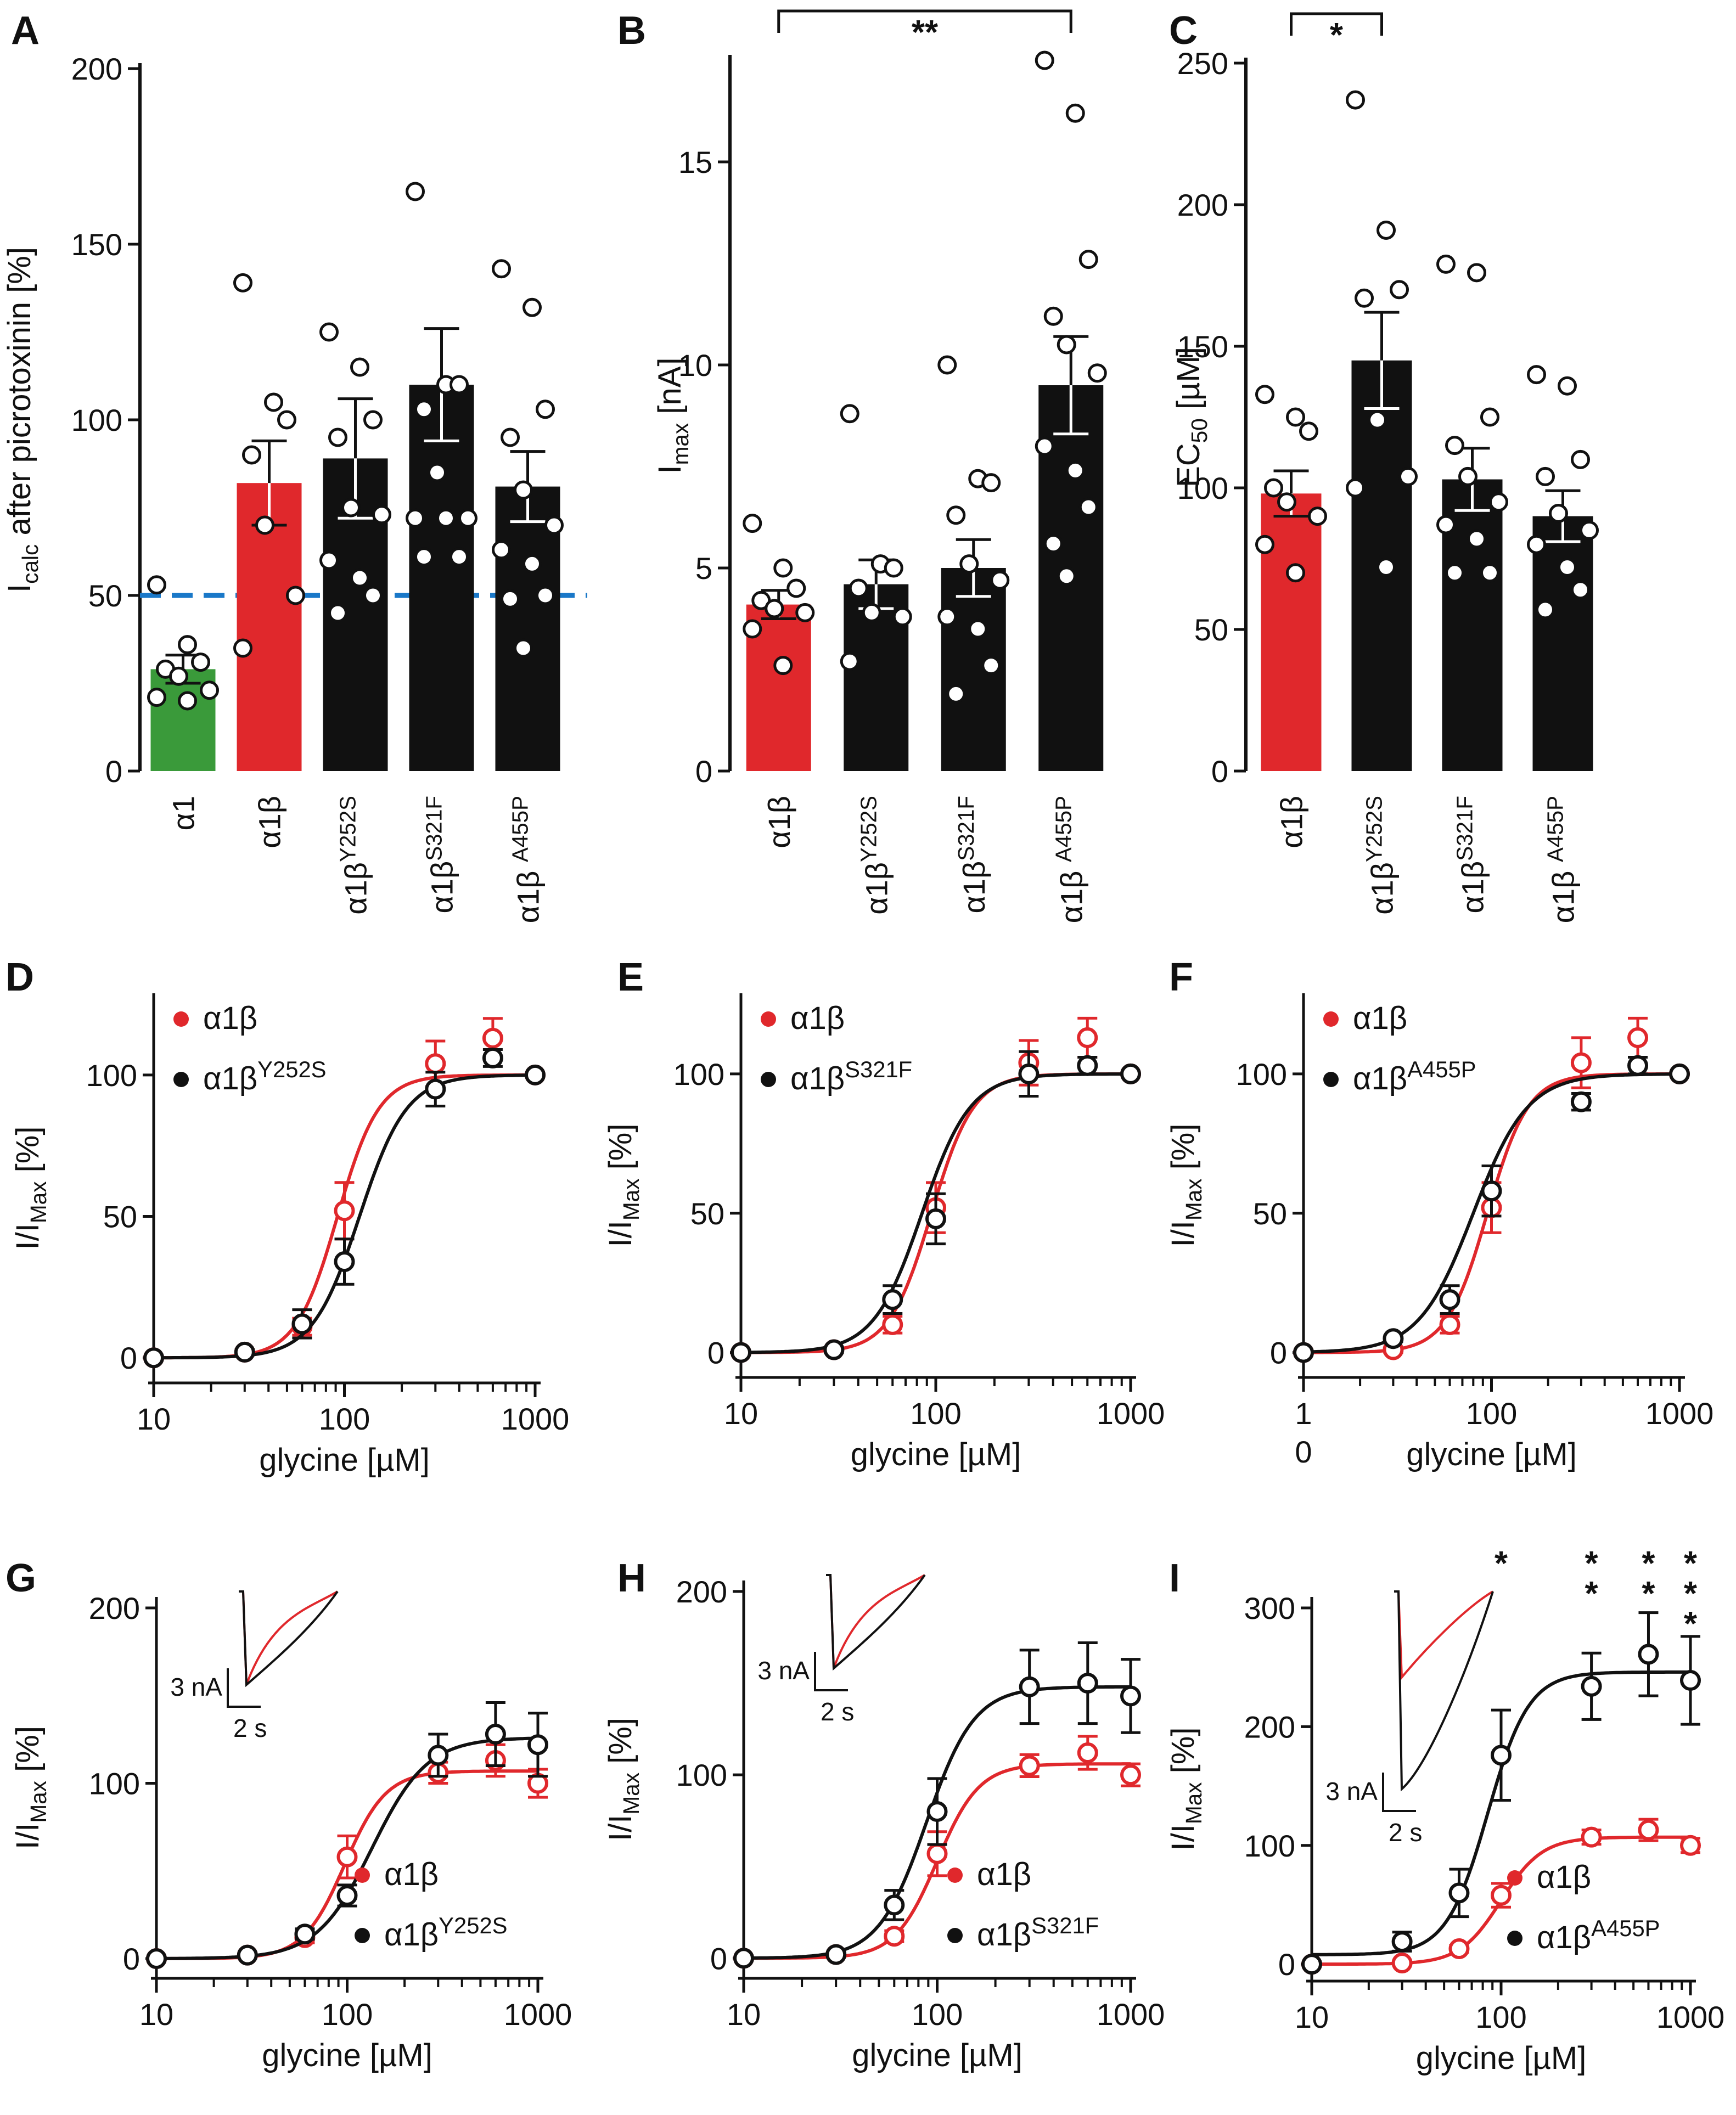 The width and height of the screenshot is (1736, 2115). I want to click on legend-label-sup: A455P, so click(1625, 1928).